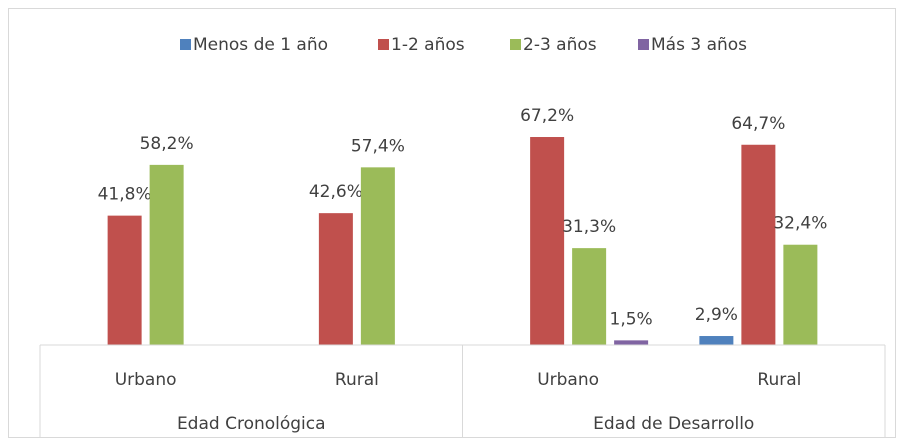 Image resolution: width=904 pixels, height=446 pixels. Describe the element at coordinates (125, 195) in the screenshot. I see `data-label: 41,8%` at that location.